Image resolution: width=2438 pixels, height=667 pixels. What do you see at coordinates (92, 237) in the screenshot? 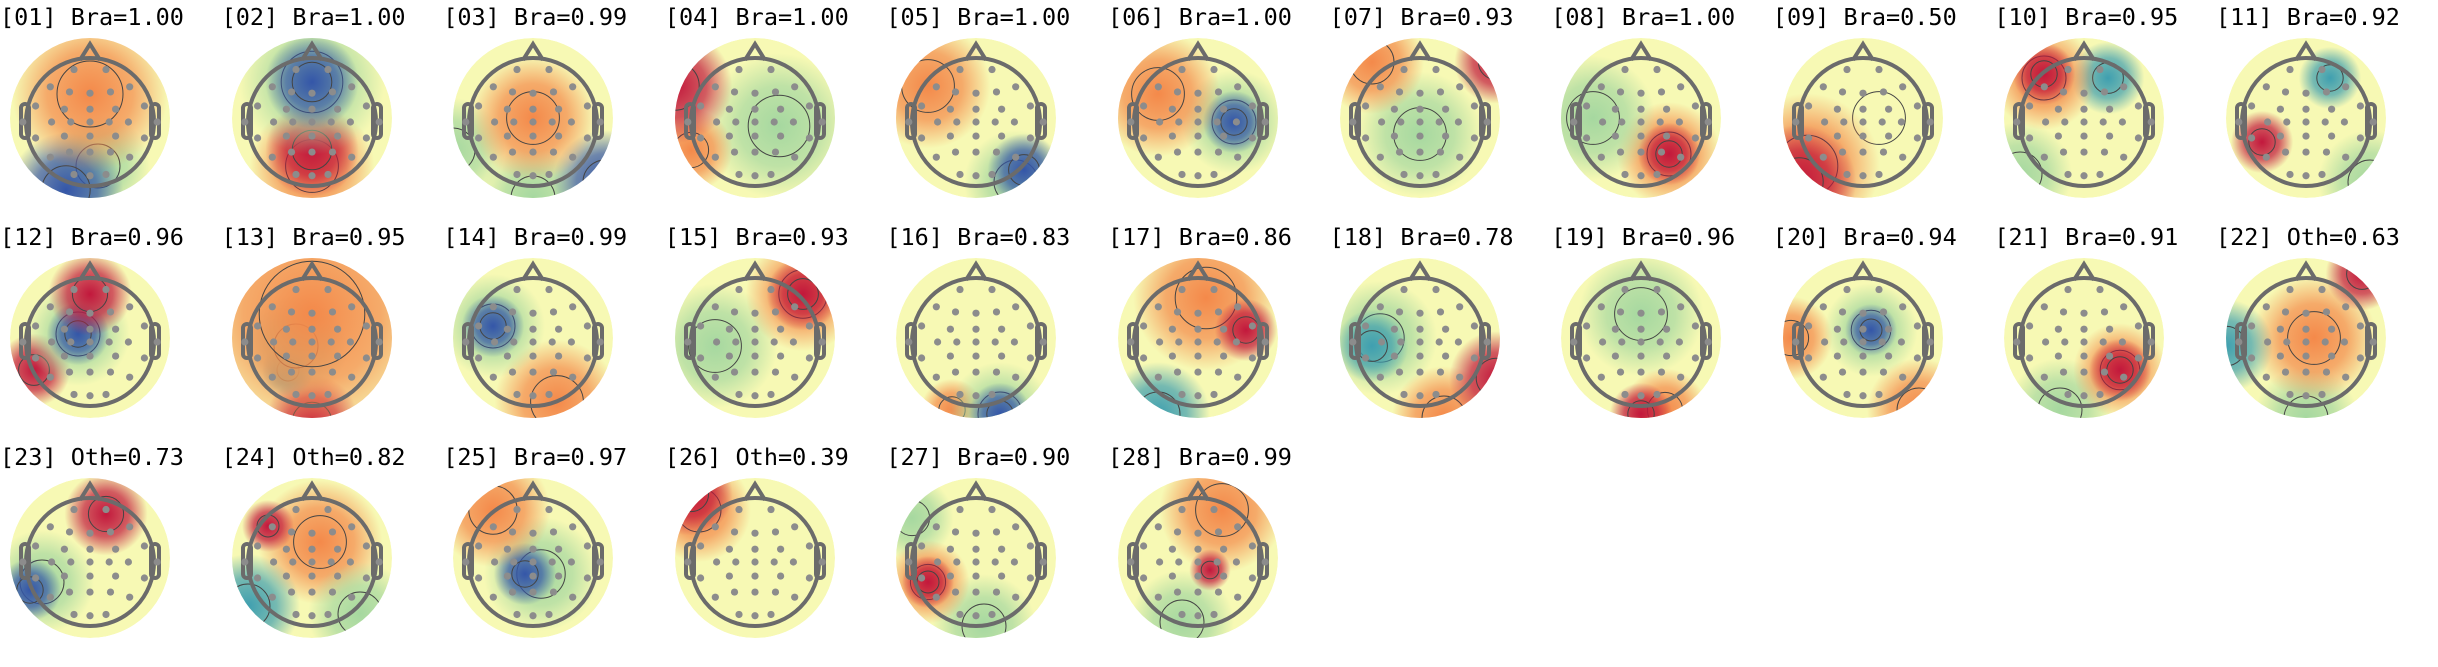
I see `topomap-title: [12] Bra=0.96` at bounding box center [92, 237].